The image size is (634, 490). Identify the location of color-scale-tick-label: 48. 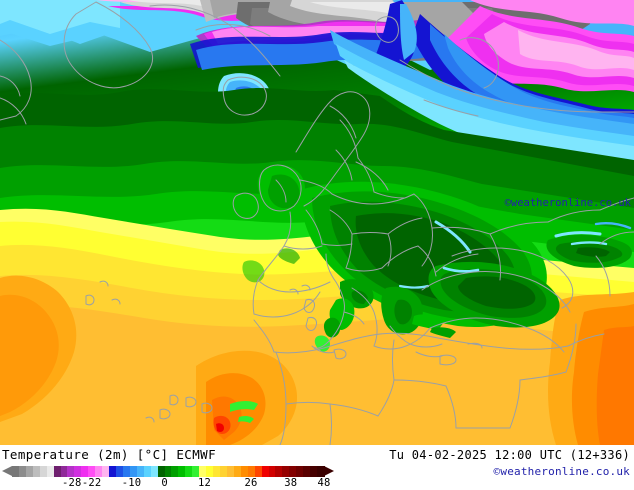
(324, 483).